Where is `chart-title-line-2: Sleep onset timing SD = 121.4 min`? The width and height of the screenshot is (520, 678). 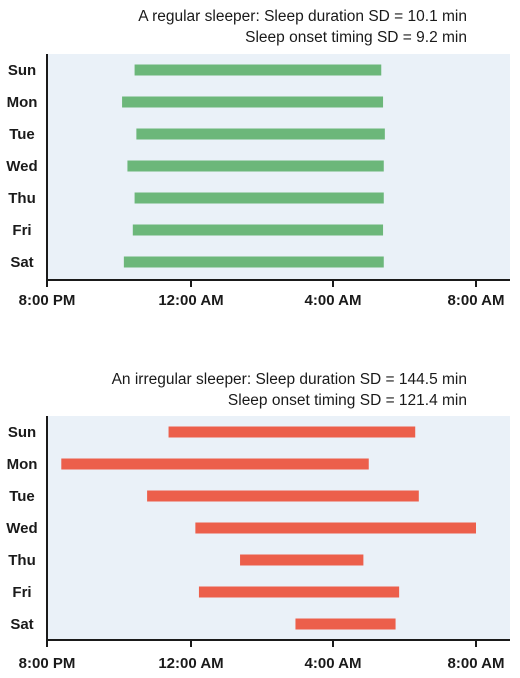 chart-title-line-2: Sleep onset timing SD = 121.4 min is located at coordinates (347, 400).